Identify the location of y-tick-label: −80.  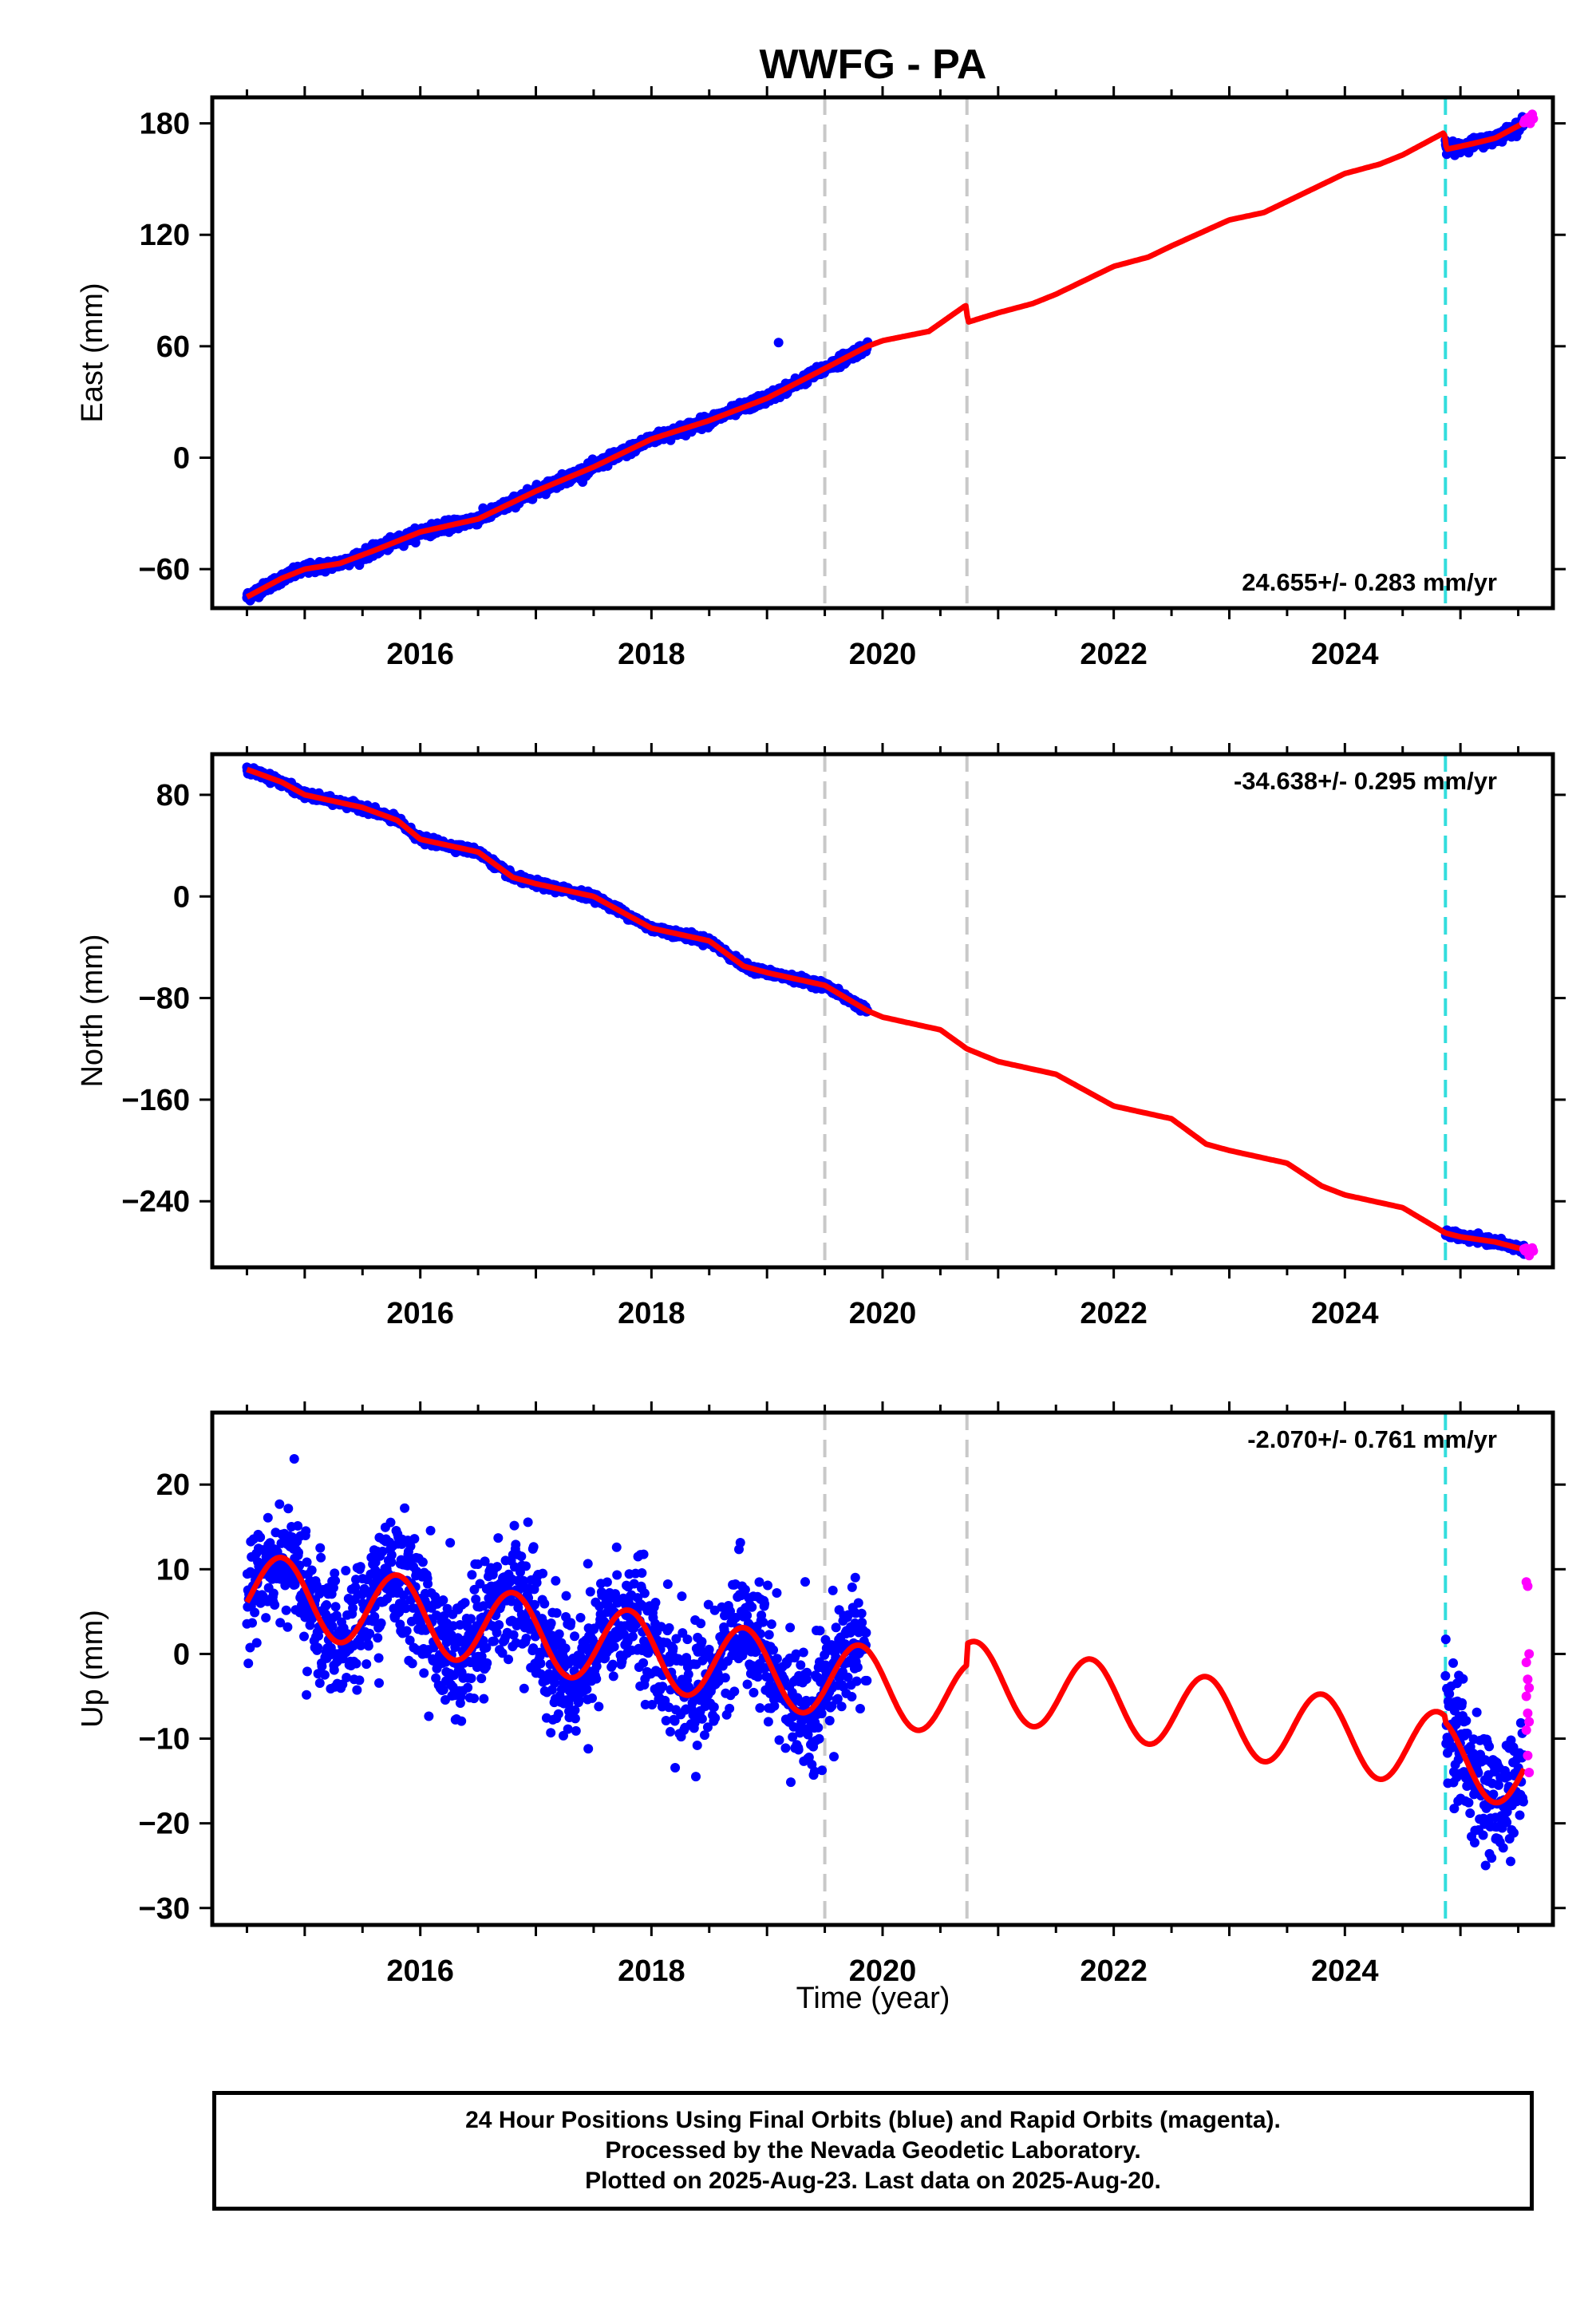
(164, 999).